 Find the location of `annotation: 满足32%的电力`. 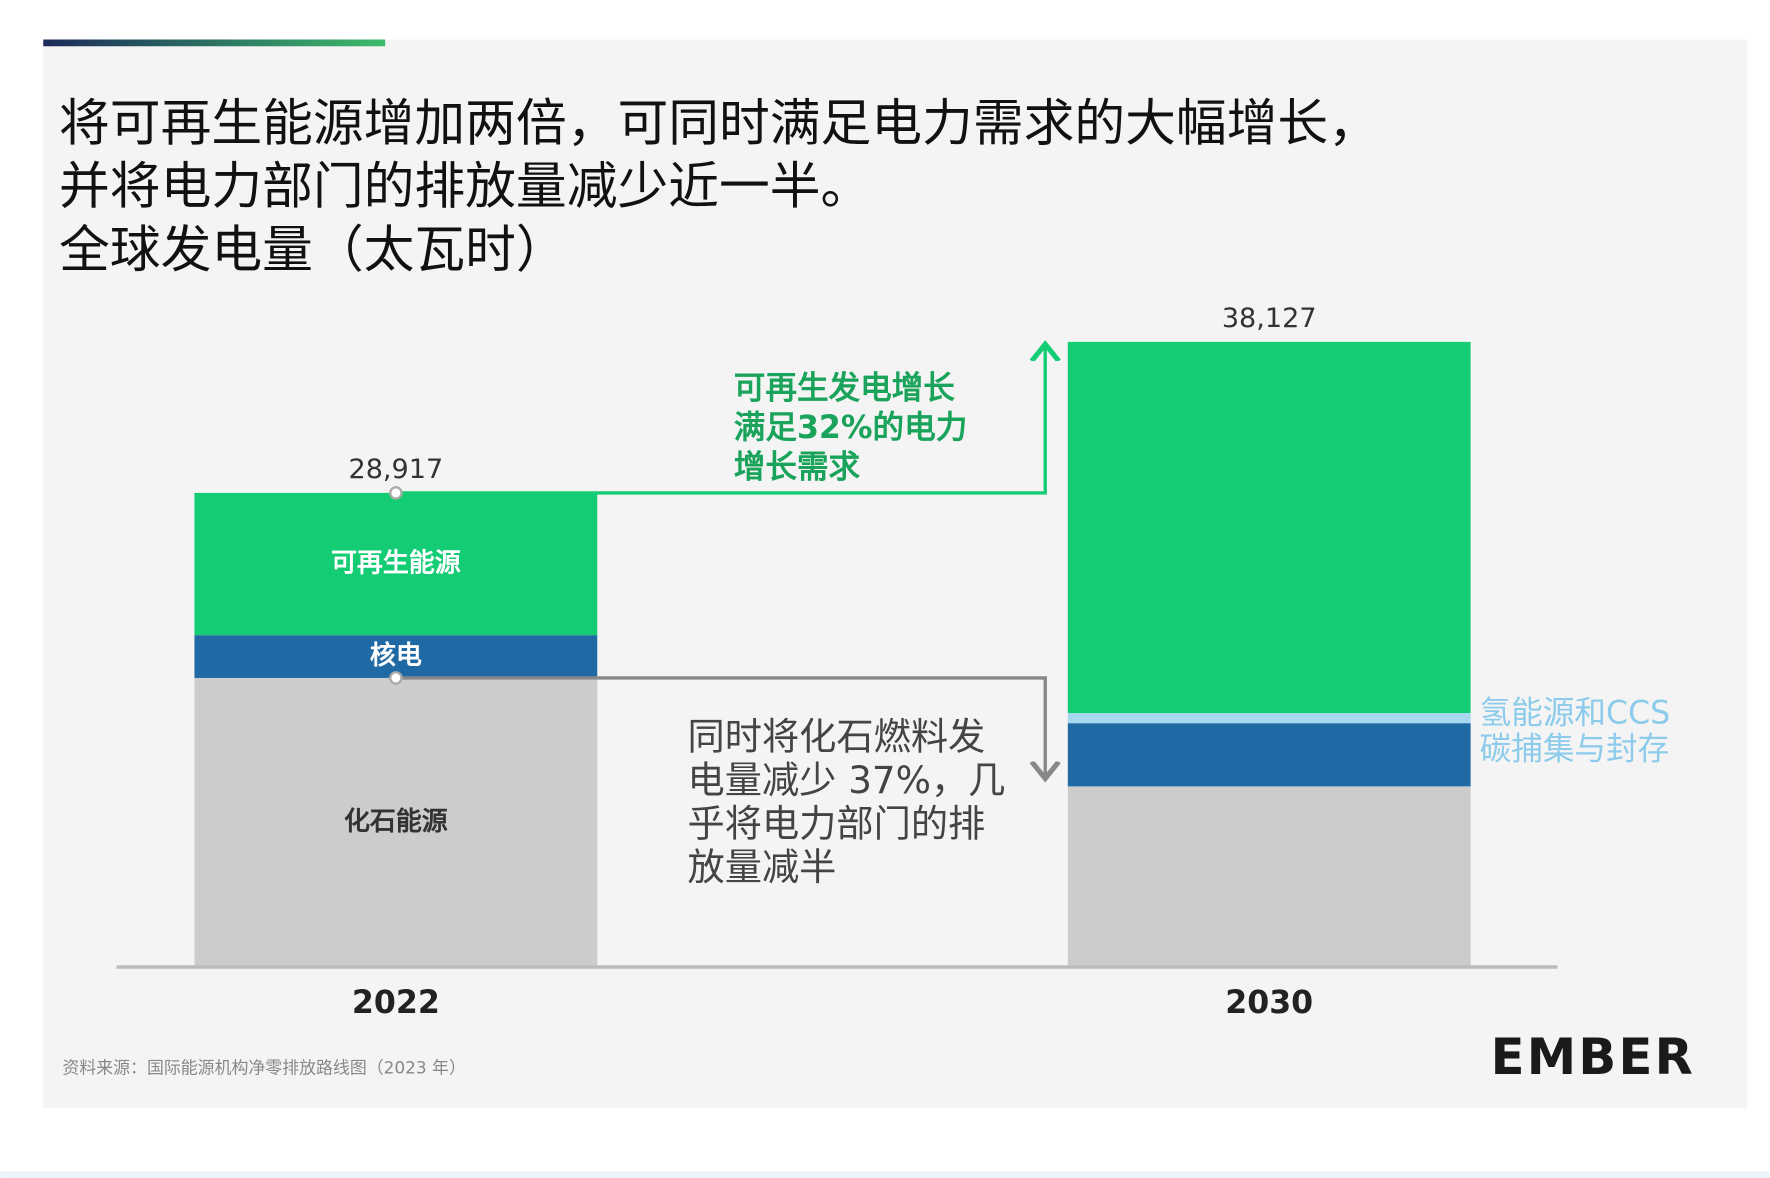

annotation: 满足32%的电力 is located at coordinates (850, 428).